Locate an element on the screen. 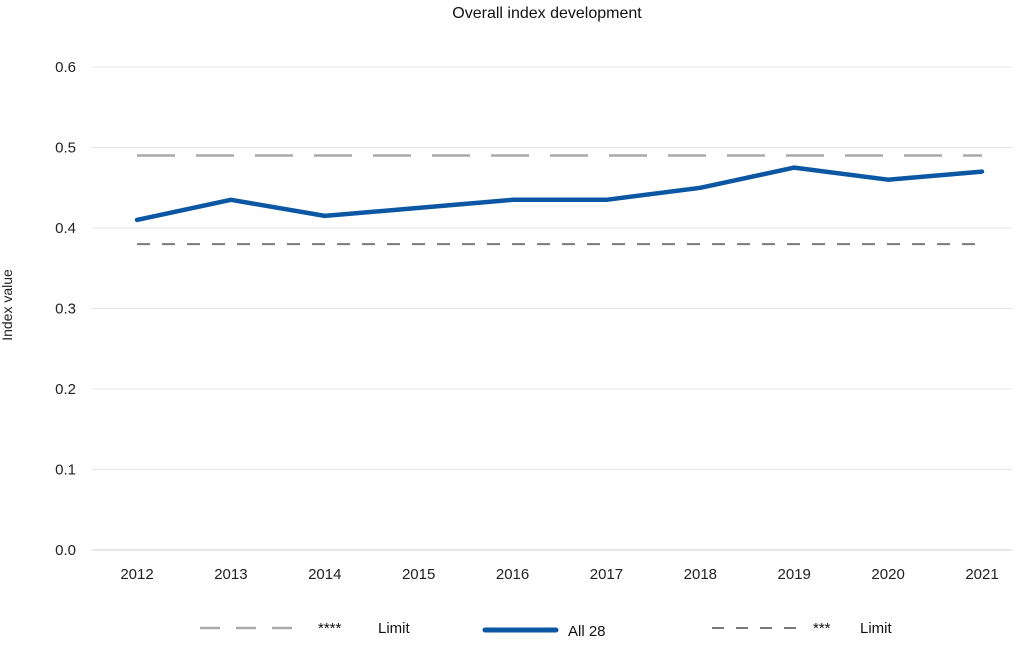  legend-all-28-label: All 28 is located at coordinates (587, 631).